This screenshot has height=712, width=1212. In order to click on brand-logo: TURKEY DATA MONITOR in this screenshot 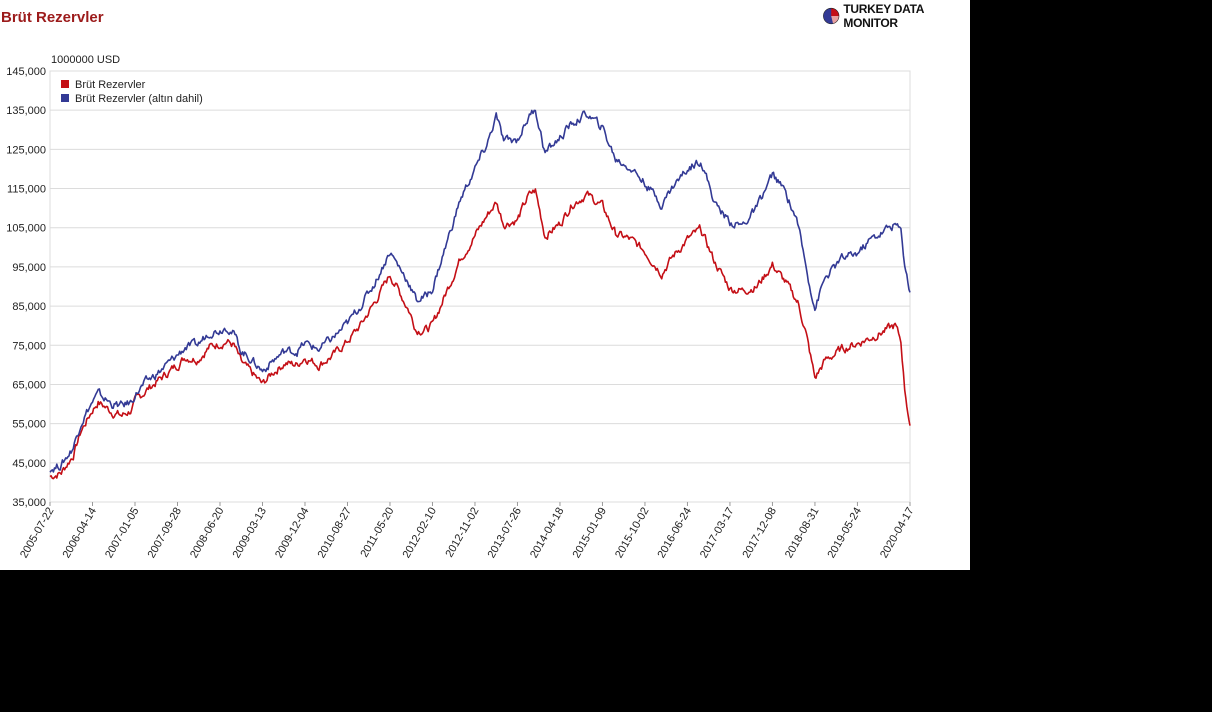, I will do `click(896, 16)`.